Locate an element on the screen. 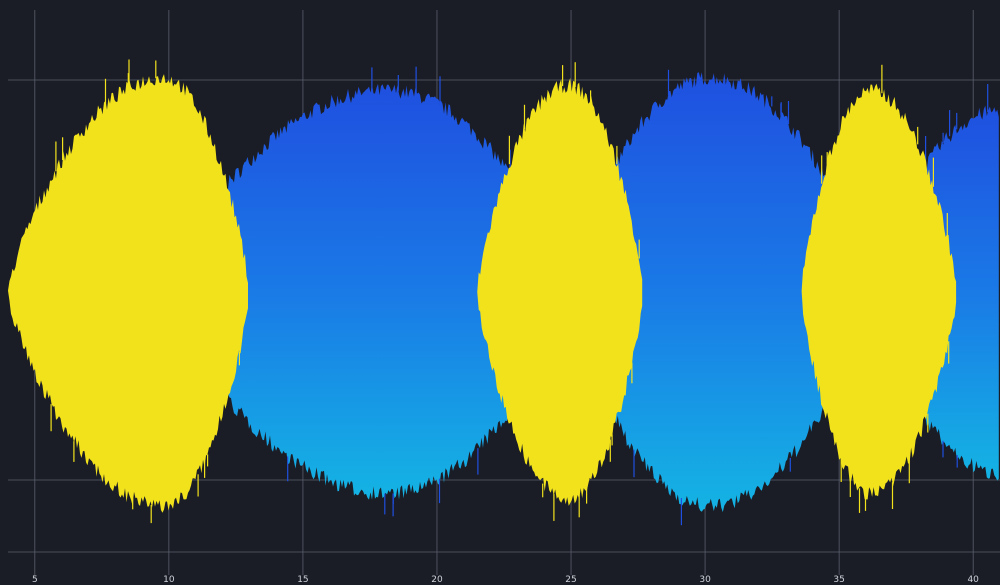 The image size is (1000, 585). x-tick-label: 40 is located at coordinates (973, 580).